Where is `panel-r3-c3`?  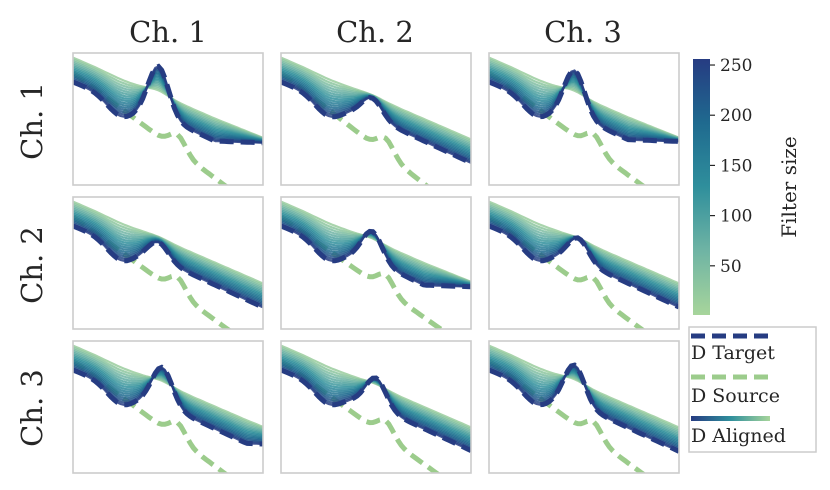
panel-r3-c3 is located at coordinates (584, 407).